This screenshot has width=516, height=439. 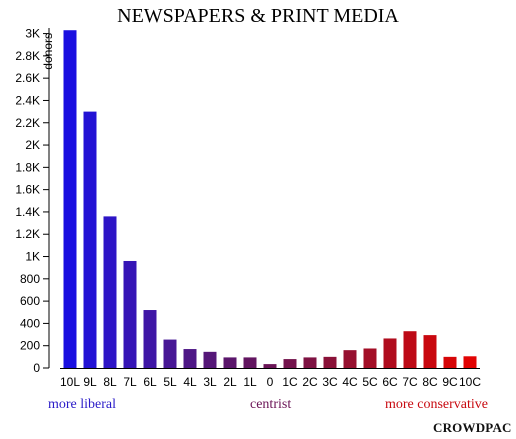 I want to click on bar-3C, so click(x=330, y=362).